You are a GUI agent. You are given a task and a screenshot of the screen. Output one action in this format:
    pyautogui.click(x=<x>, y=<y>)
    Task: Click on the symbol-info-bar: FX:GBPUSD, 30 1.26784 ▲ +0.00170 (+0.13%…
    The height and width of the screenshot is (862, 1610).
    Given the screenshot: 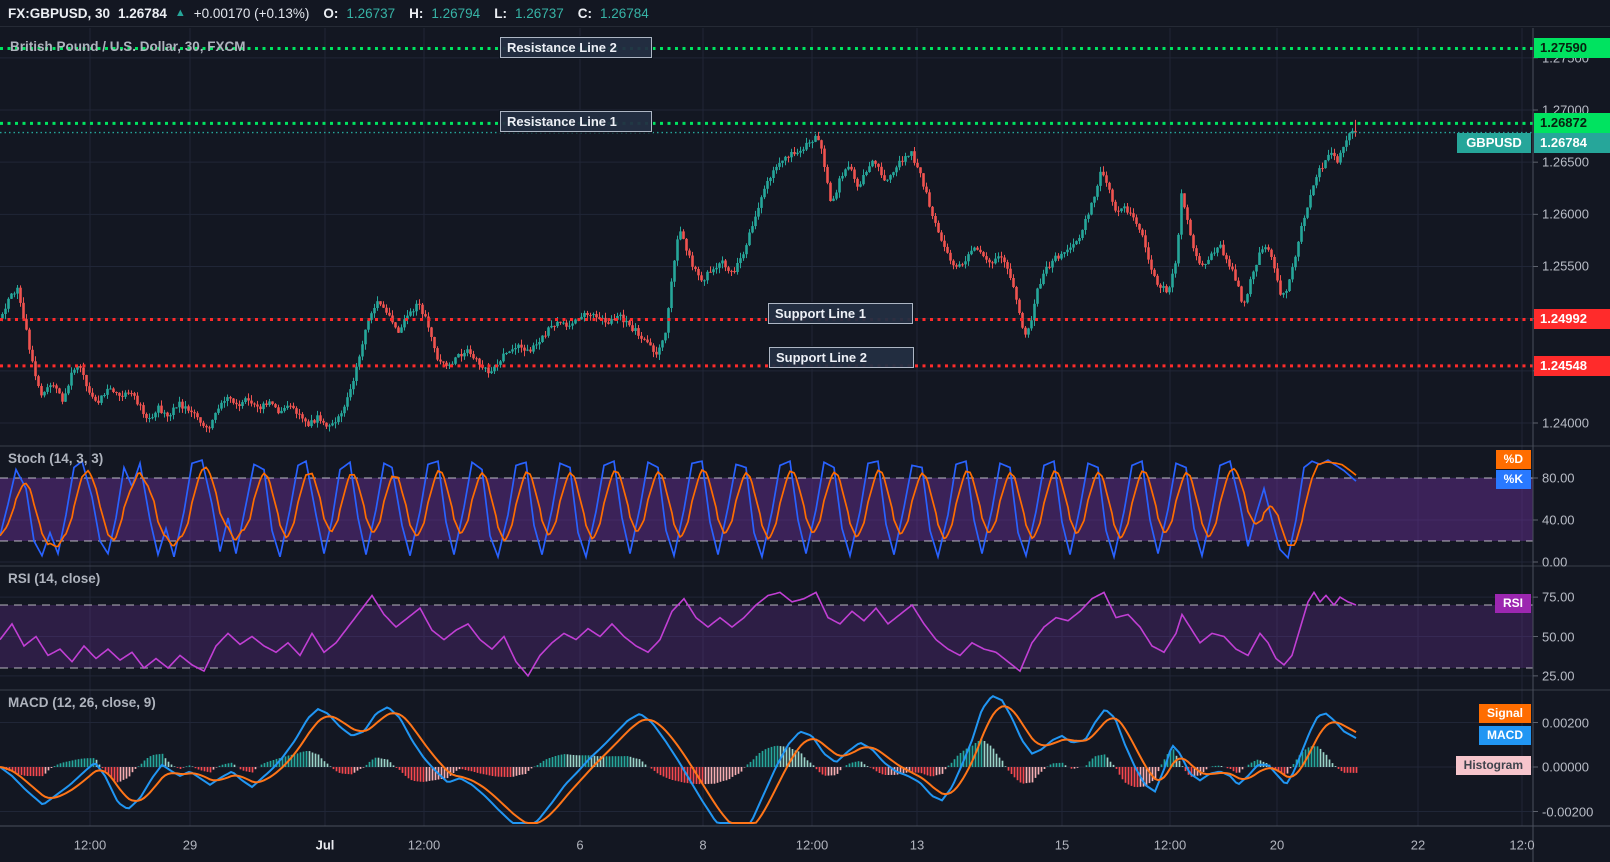 What is the action you would take?
    pyautogui.click(x=805, y=13)
    